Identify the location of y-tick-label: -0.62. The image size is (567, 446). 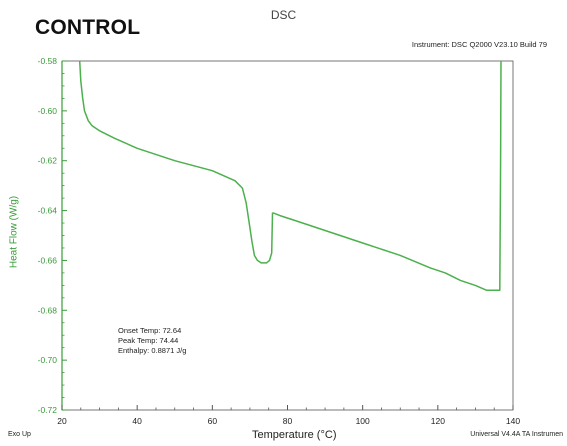
(48, 161).